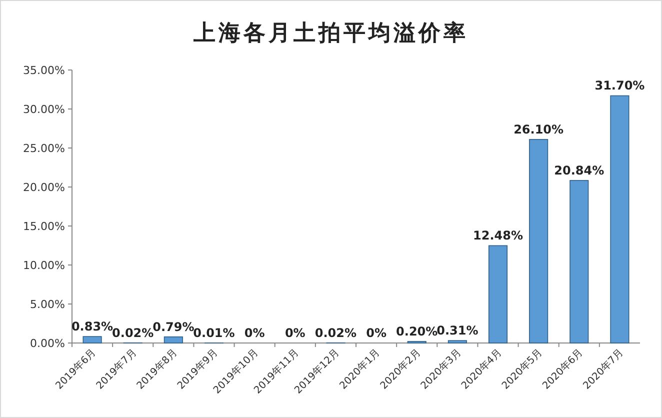 This screenshot has height=418, width=662. What do you see at coordinates (44, 187) in the screenshot?
I see `y-tick-label: 20.00%` at bounding box center [44, 187].